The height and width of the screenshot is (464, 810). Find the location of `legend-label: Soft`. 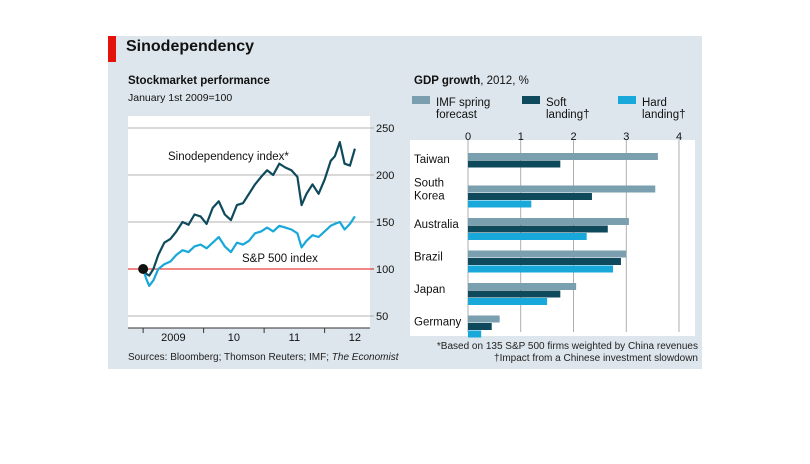

legend-label: Soft is located at coordinates (556, 103).